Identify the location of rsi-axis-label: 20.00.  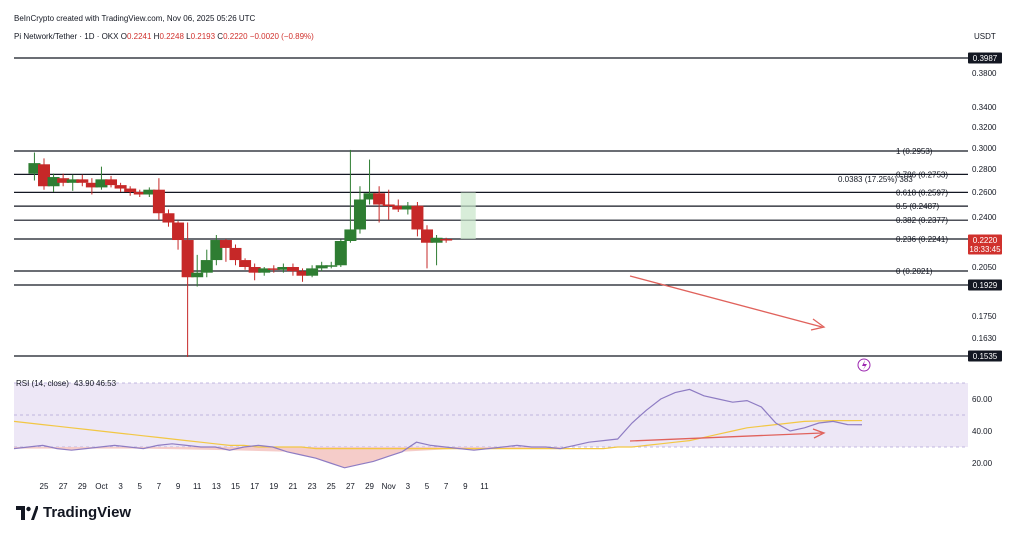
(982, 463).